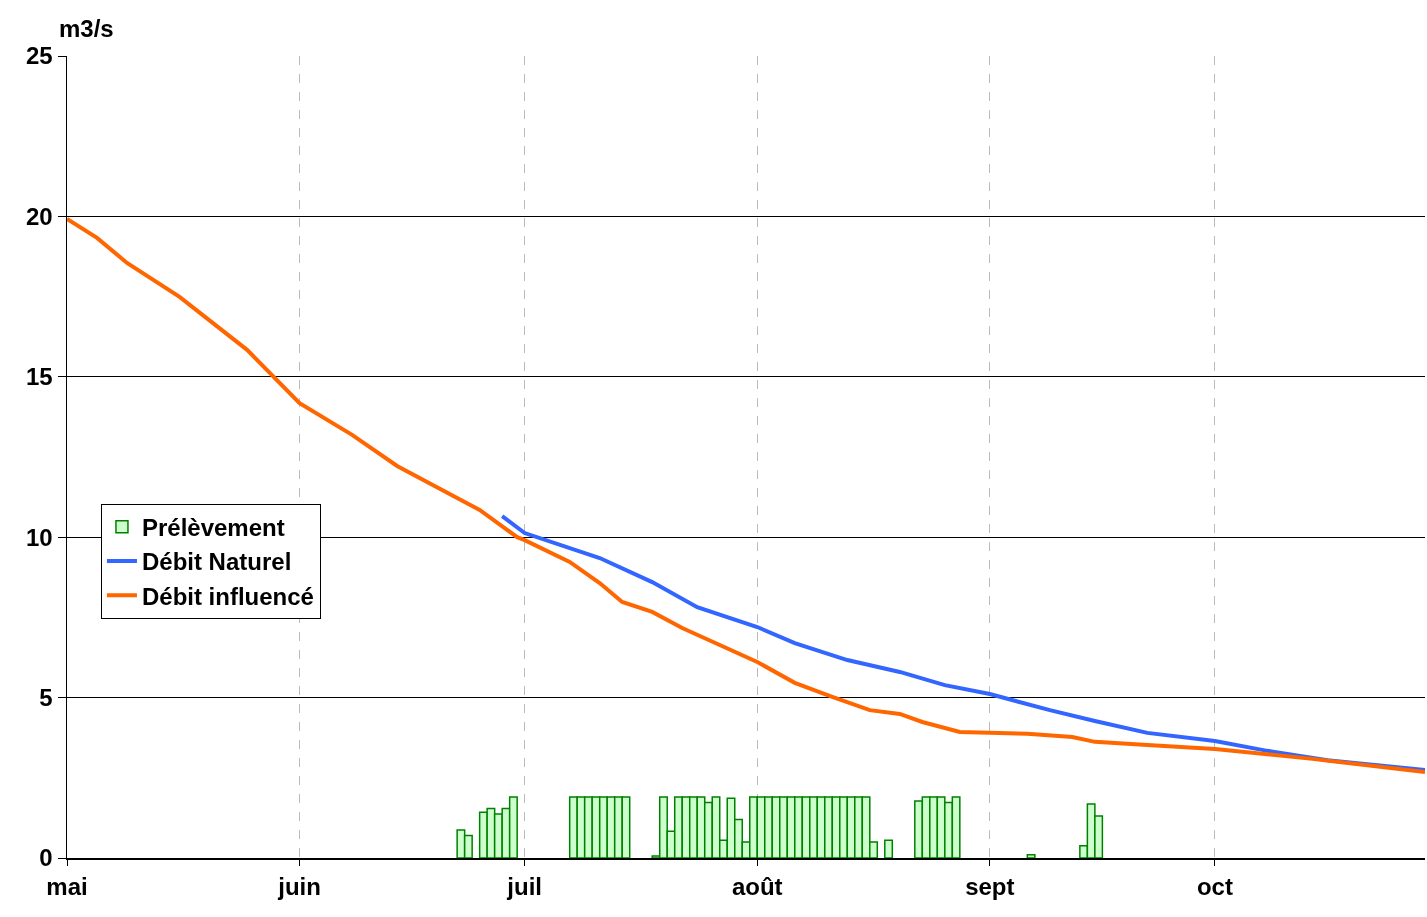 The width and height of the screenshot is (1427, 917). Describe the element at coordinates (757, 886) in the screenshot. I see `x-tick-label: août` at that location.